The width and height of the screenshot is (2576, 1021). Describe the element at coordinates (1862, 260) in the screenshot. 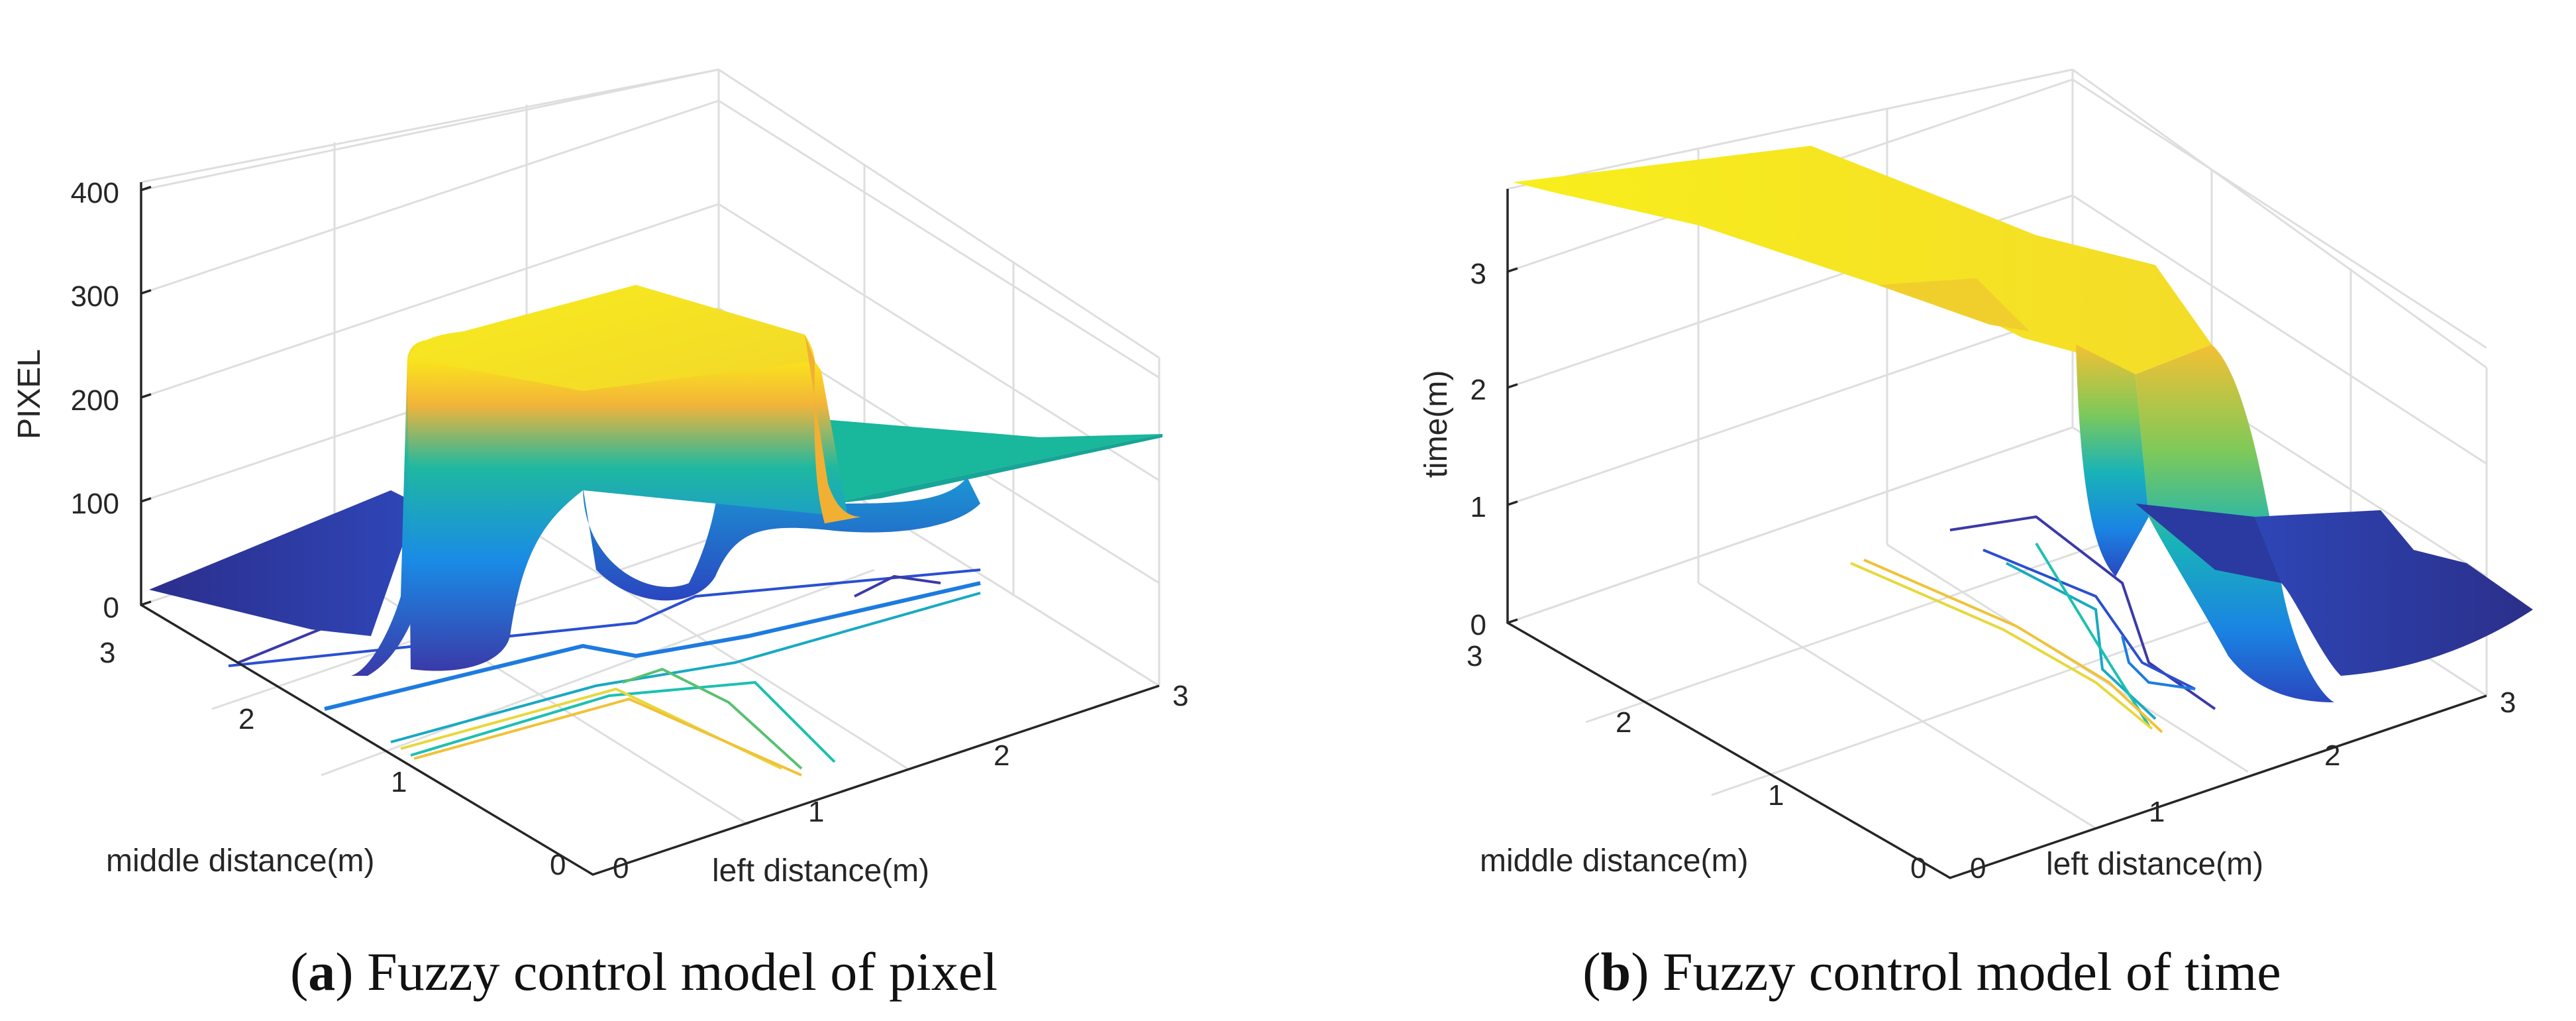

I see `chart-b-top-ridge` at that location.